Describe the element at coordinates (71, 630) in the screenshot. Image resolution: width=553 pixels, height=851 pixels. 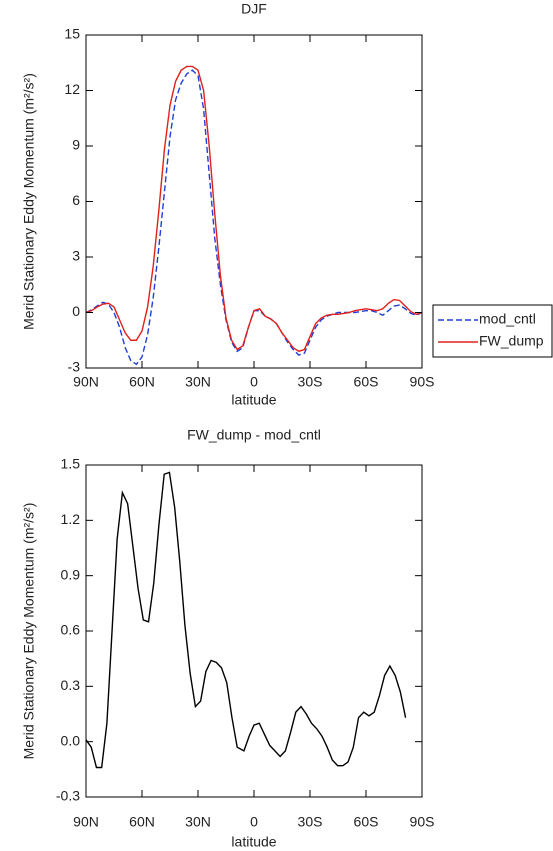
I see `y-tick-label: 0.6` at that location.